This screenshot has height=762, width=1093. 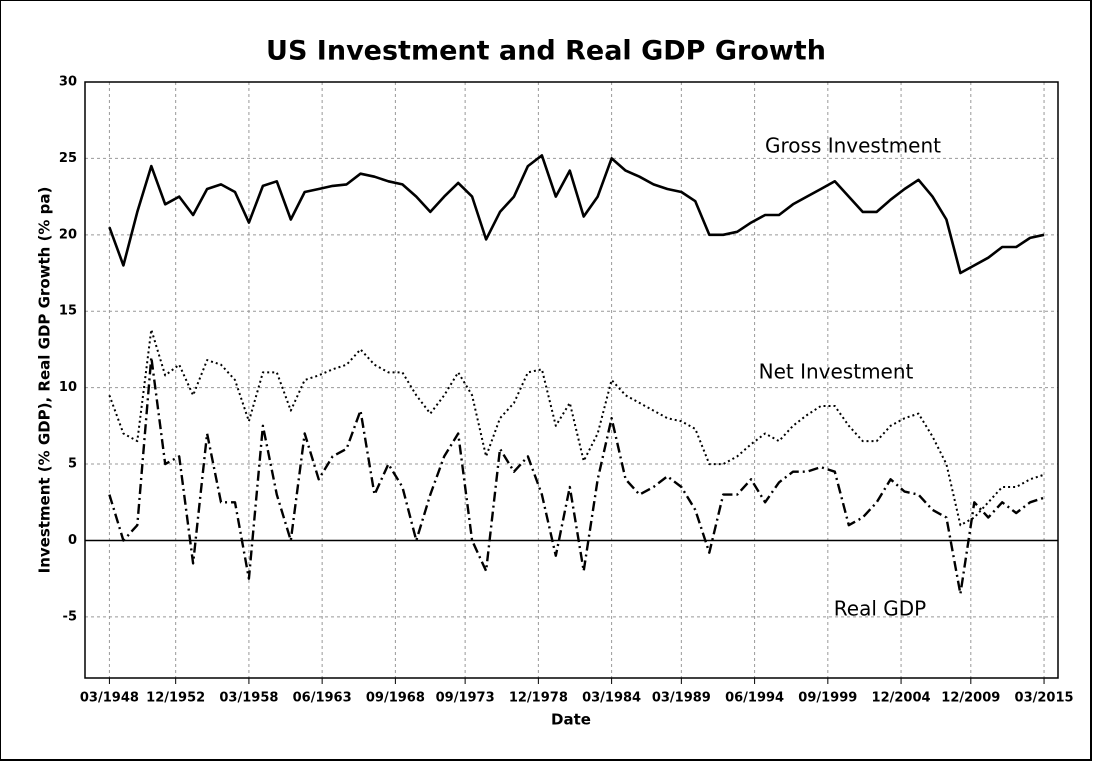 I want to click on series-line, so click(x=576, y=214).